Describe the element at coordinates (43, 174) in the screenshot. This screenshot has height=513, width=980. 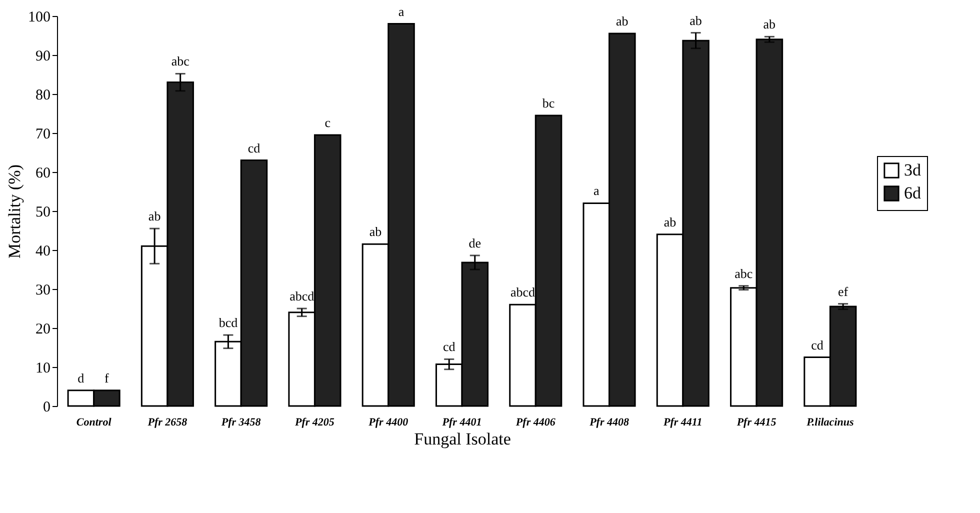
I see `y-tick-label: 60` at that location.